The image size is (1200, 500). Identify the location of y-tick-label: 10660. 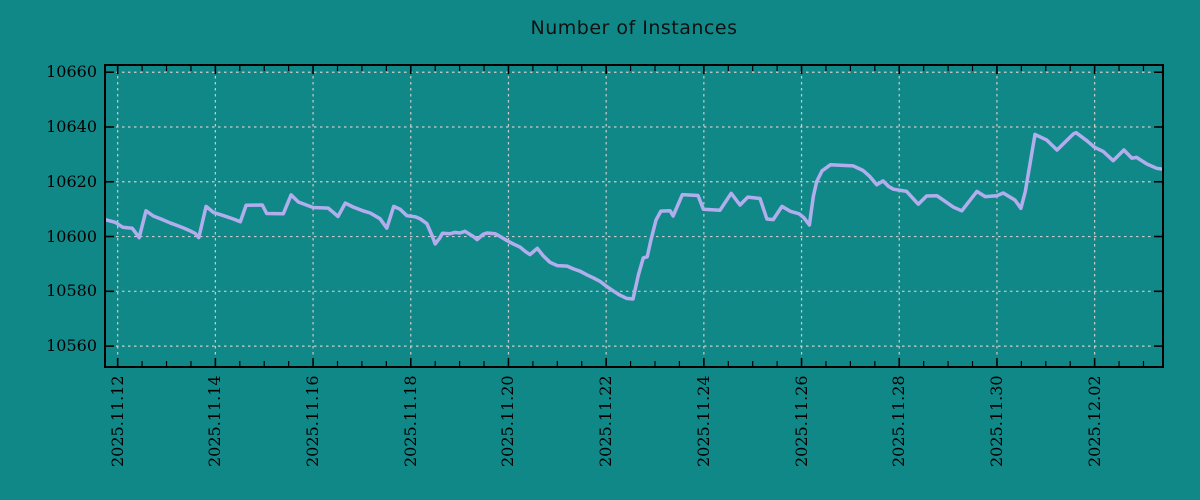
(71, 72).